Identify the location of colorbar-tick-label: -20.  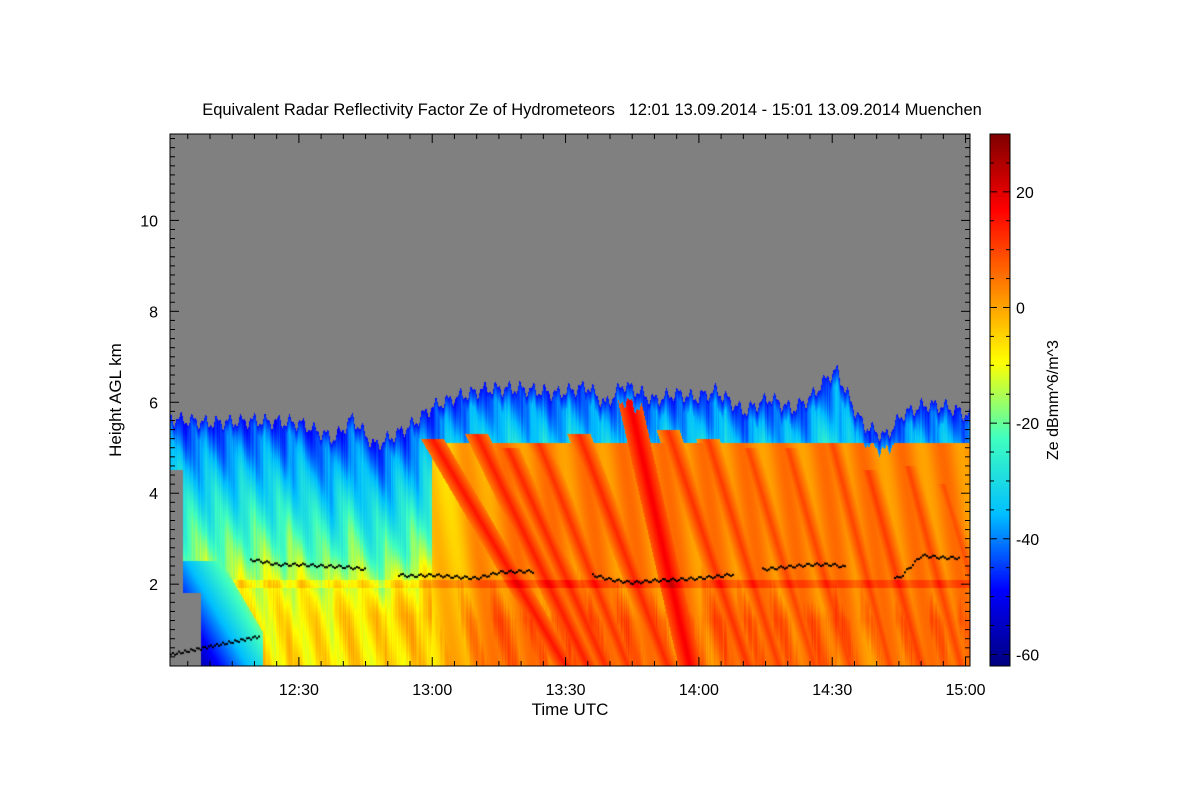
(1027, 424).